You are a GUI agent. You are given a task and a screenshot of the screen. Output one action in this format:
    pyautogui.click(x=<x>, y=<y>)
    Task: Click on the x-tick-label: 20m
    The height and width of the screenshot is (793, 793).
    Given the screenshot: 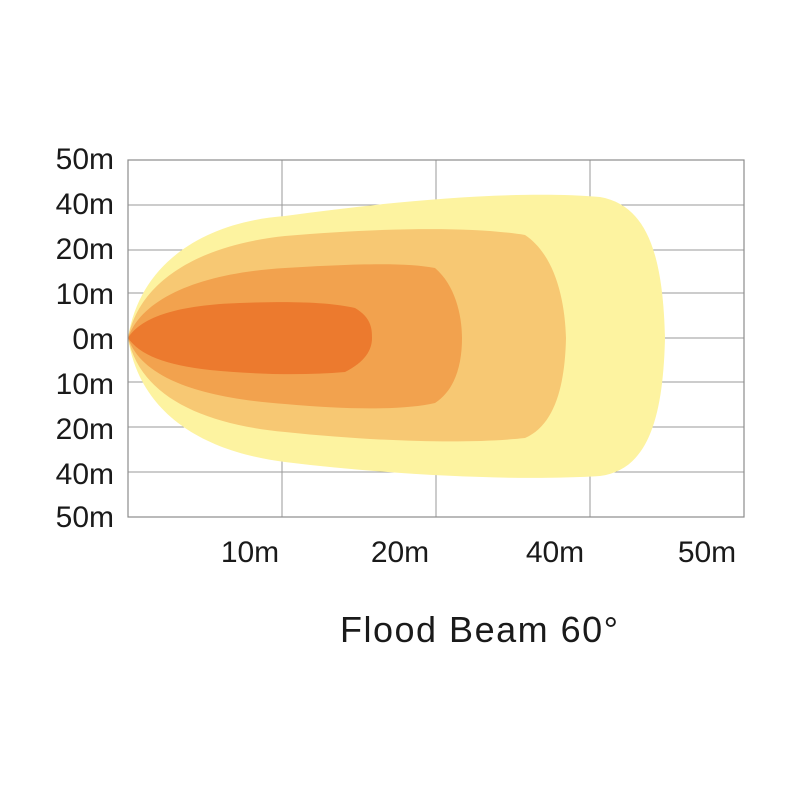 What is the action you would take?
    pyautogui.click(x=400, y=552)
    